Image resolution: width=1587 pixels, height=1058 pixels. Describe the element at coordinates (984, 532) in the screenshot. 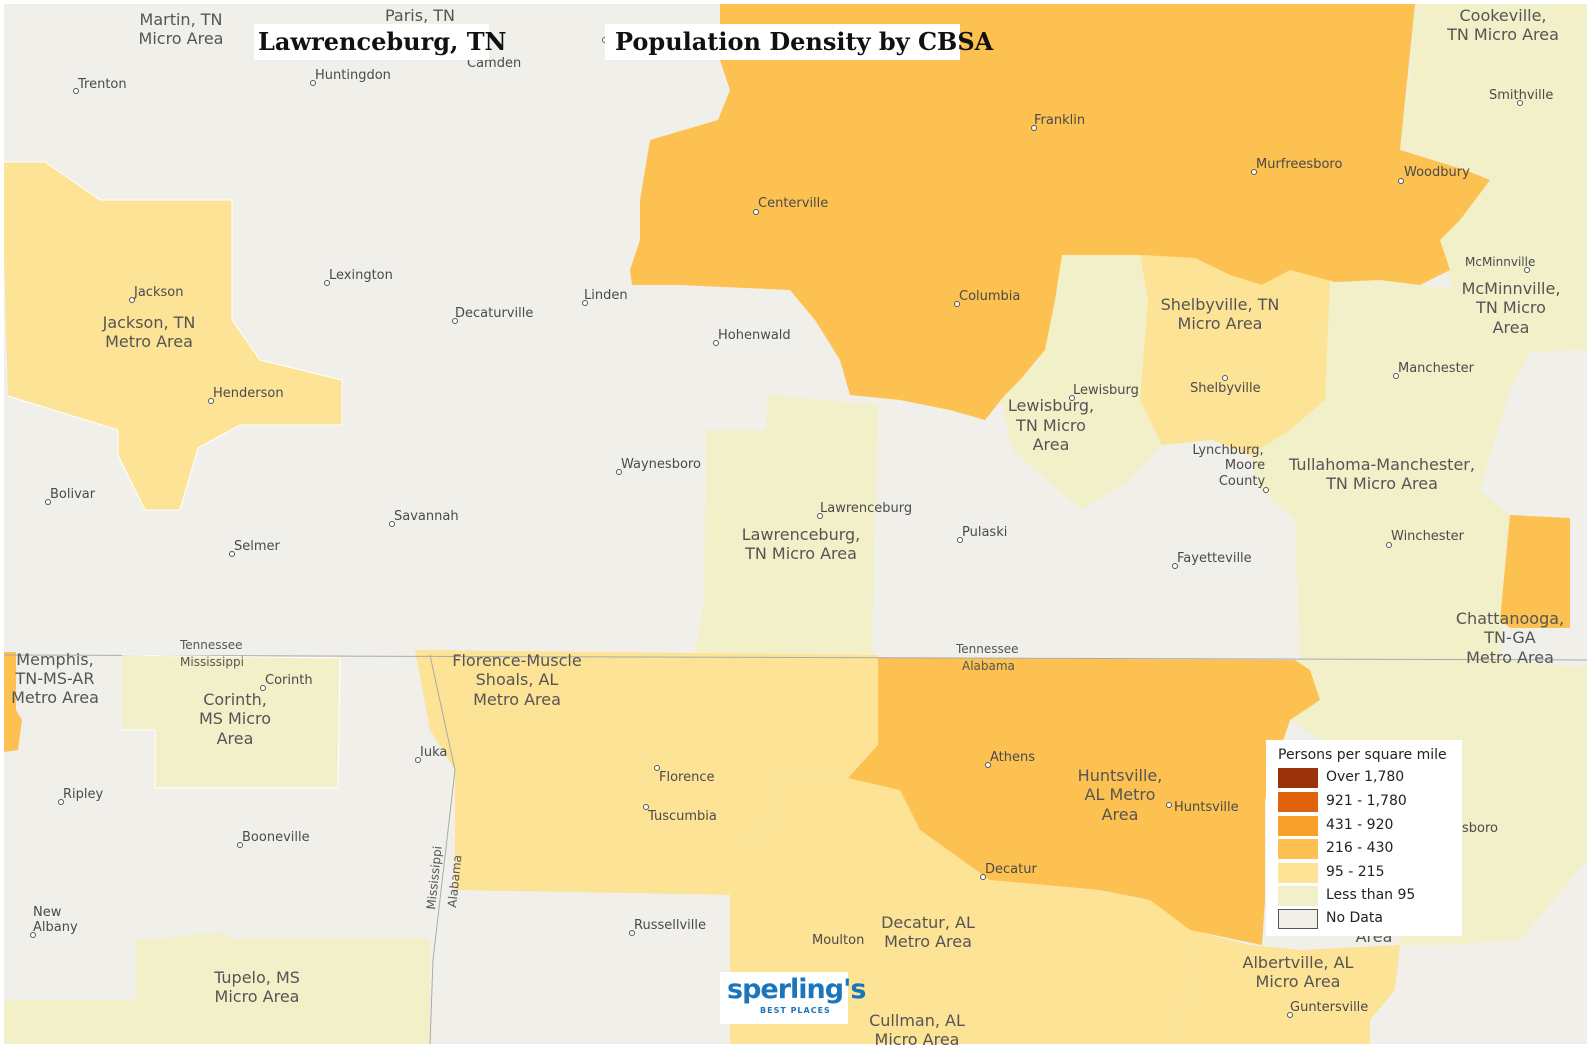

I see `city-label-pulaski: Pulaski` at that location.